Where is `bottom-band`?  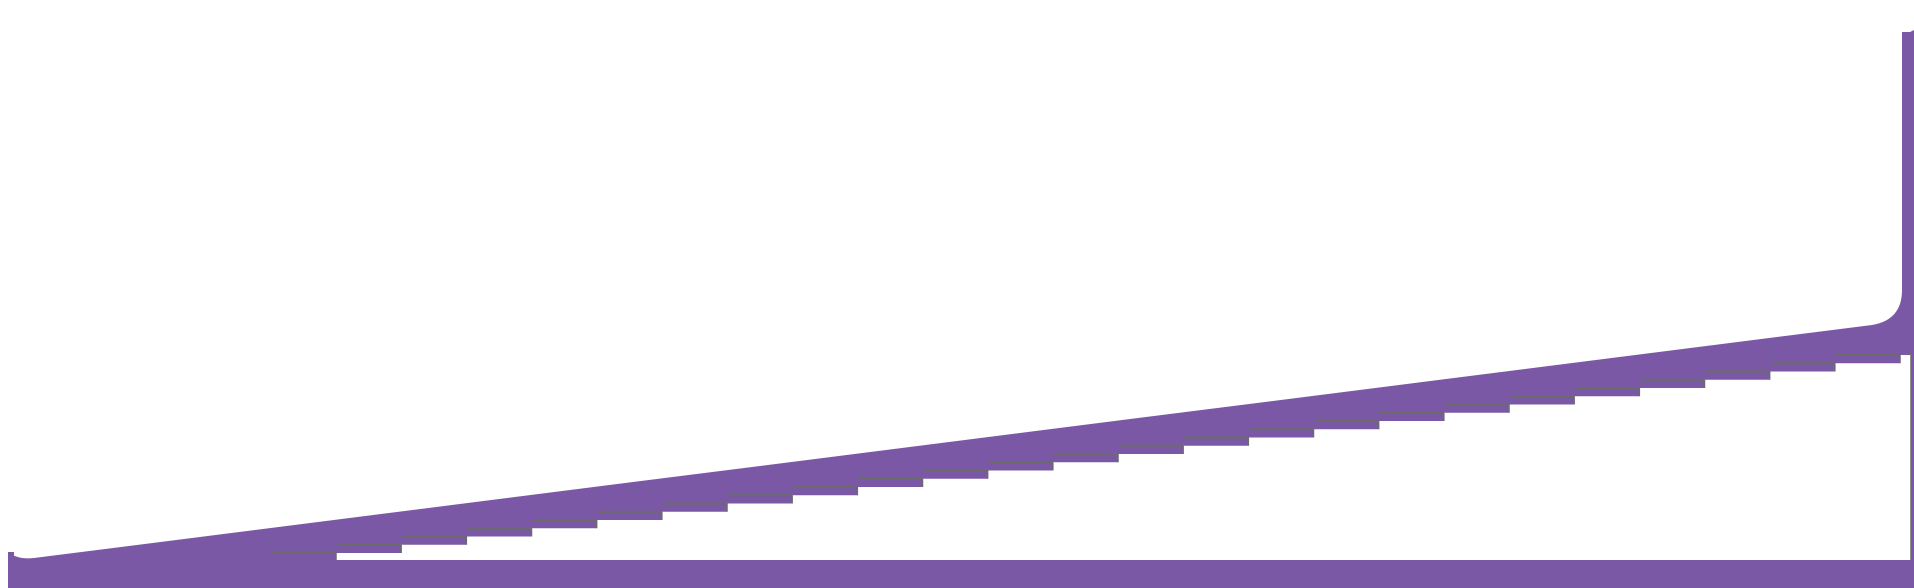 bottom-band is located at coordinates (964, 574).